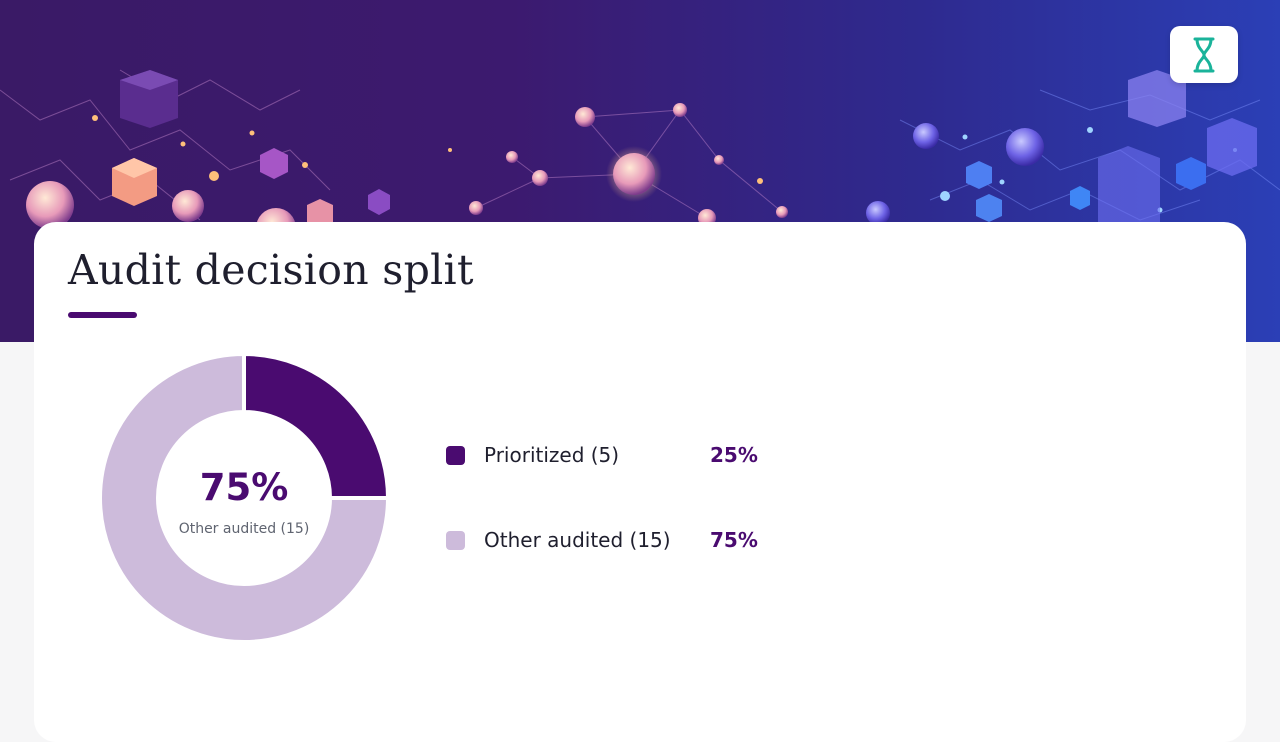  Describe the element at coordinates (102, 315) in the screenshot. I see `title-underline` at that location.